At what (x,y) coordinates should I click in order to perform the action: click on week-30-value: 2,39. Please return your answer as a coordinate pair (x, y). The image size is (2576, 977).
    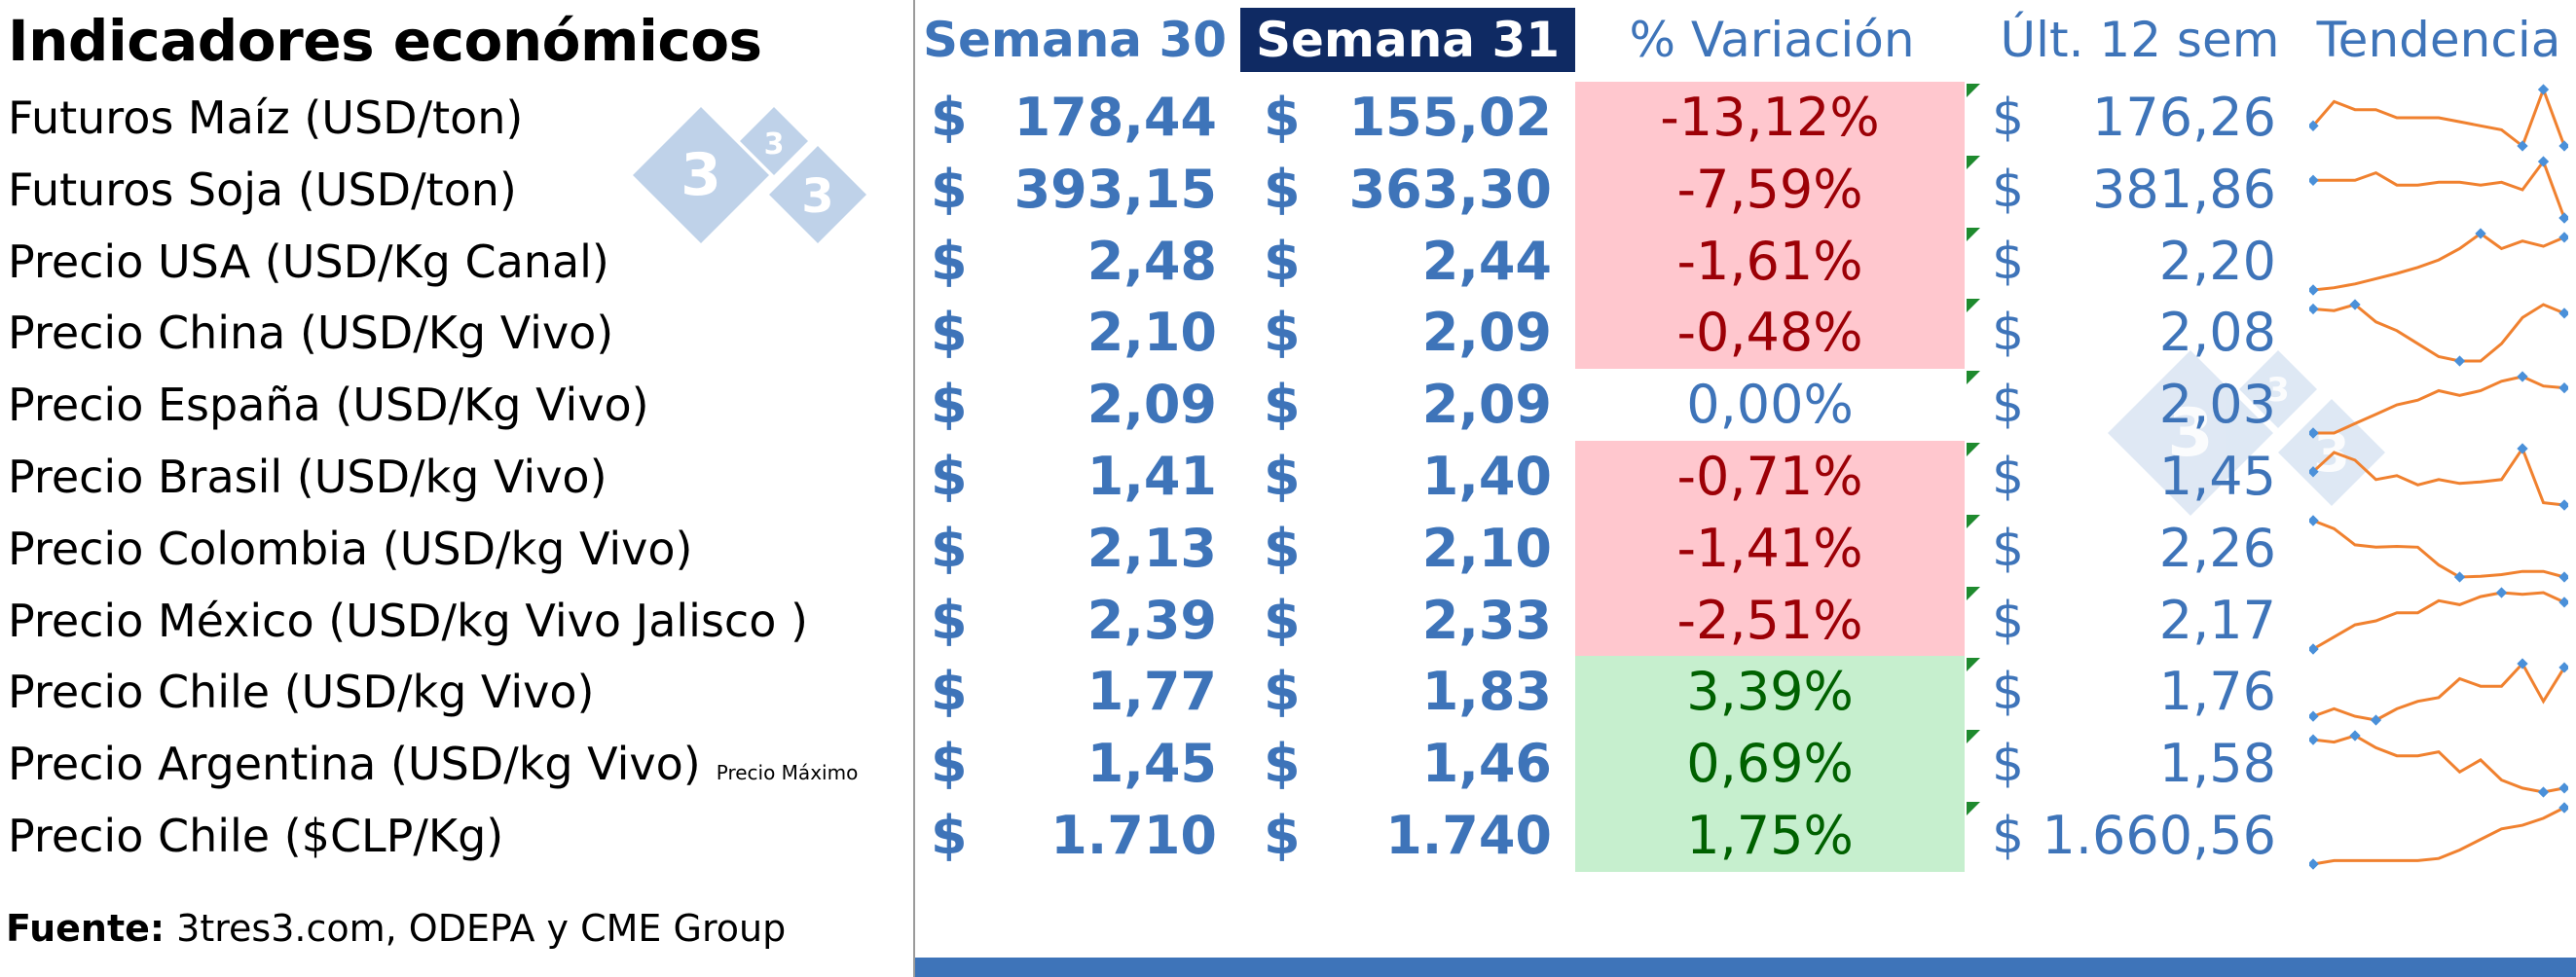
    Looking at the image, I should click on (1151, 620).